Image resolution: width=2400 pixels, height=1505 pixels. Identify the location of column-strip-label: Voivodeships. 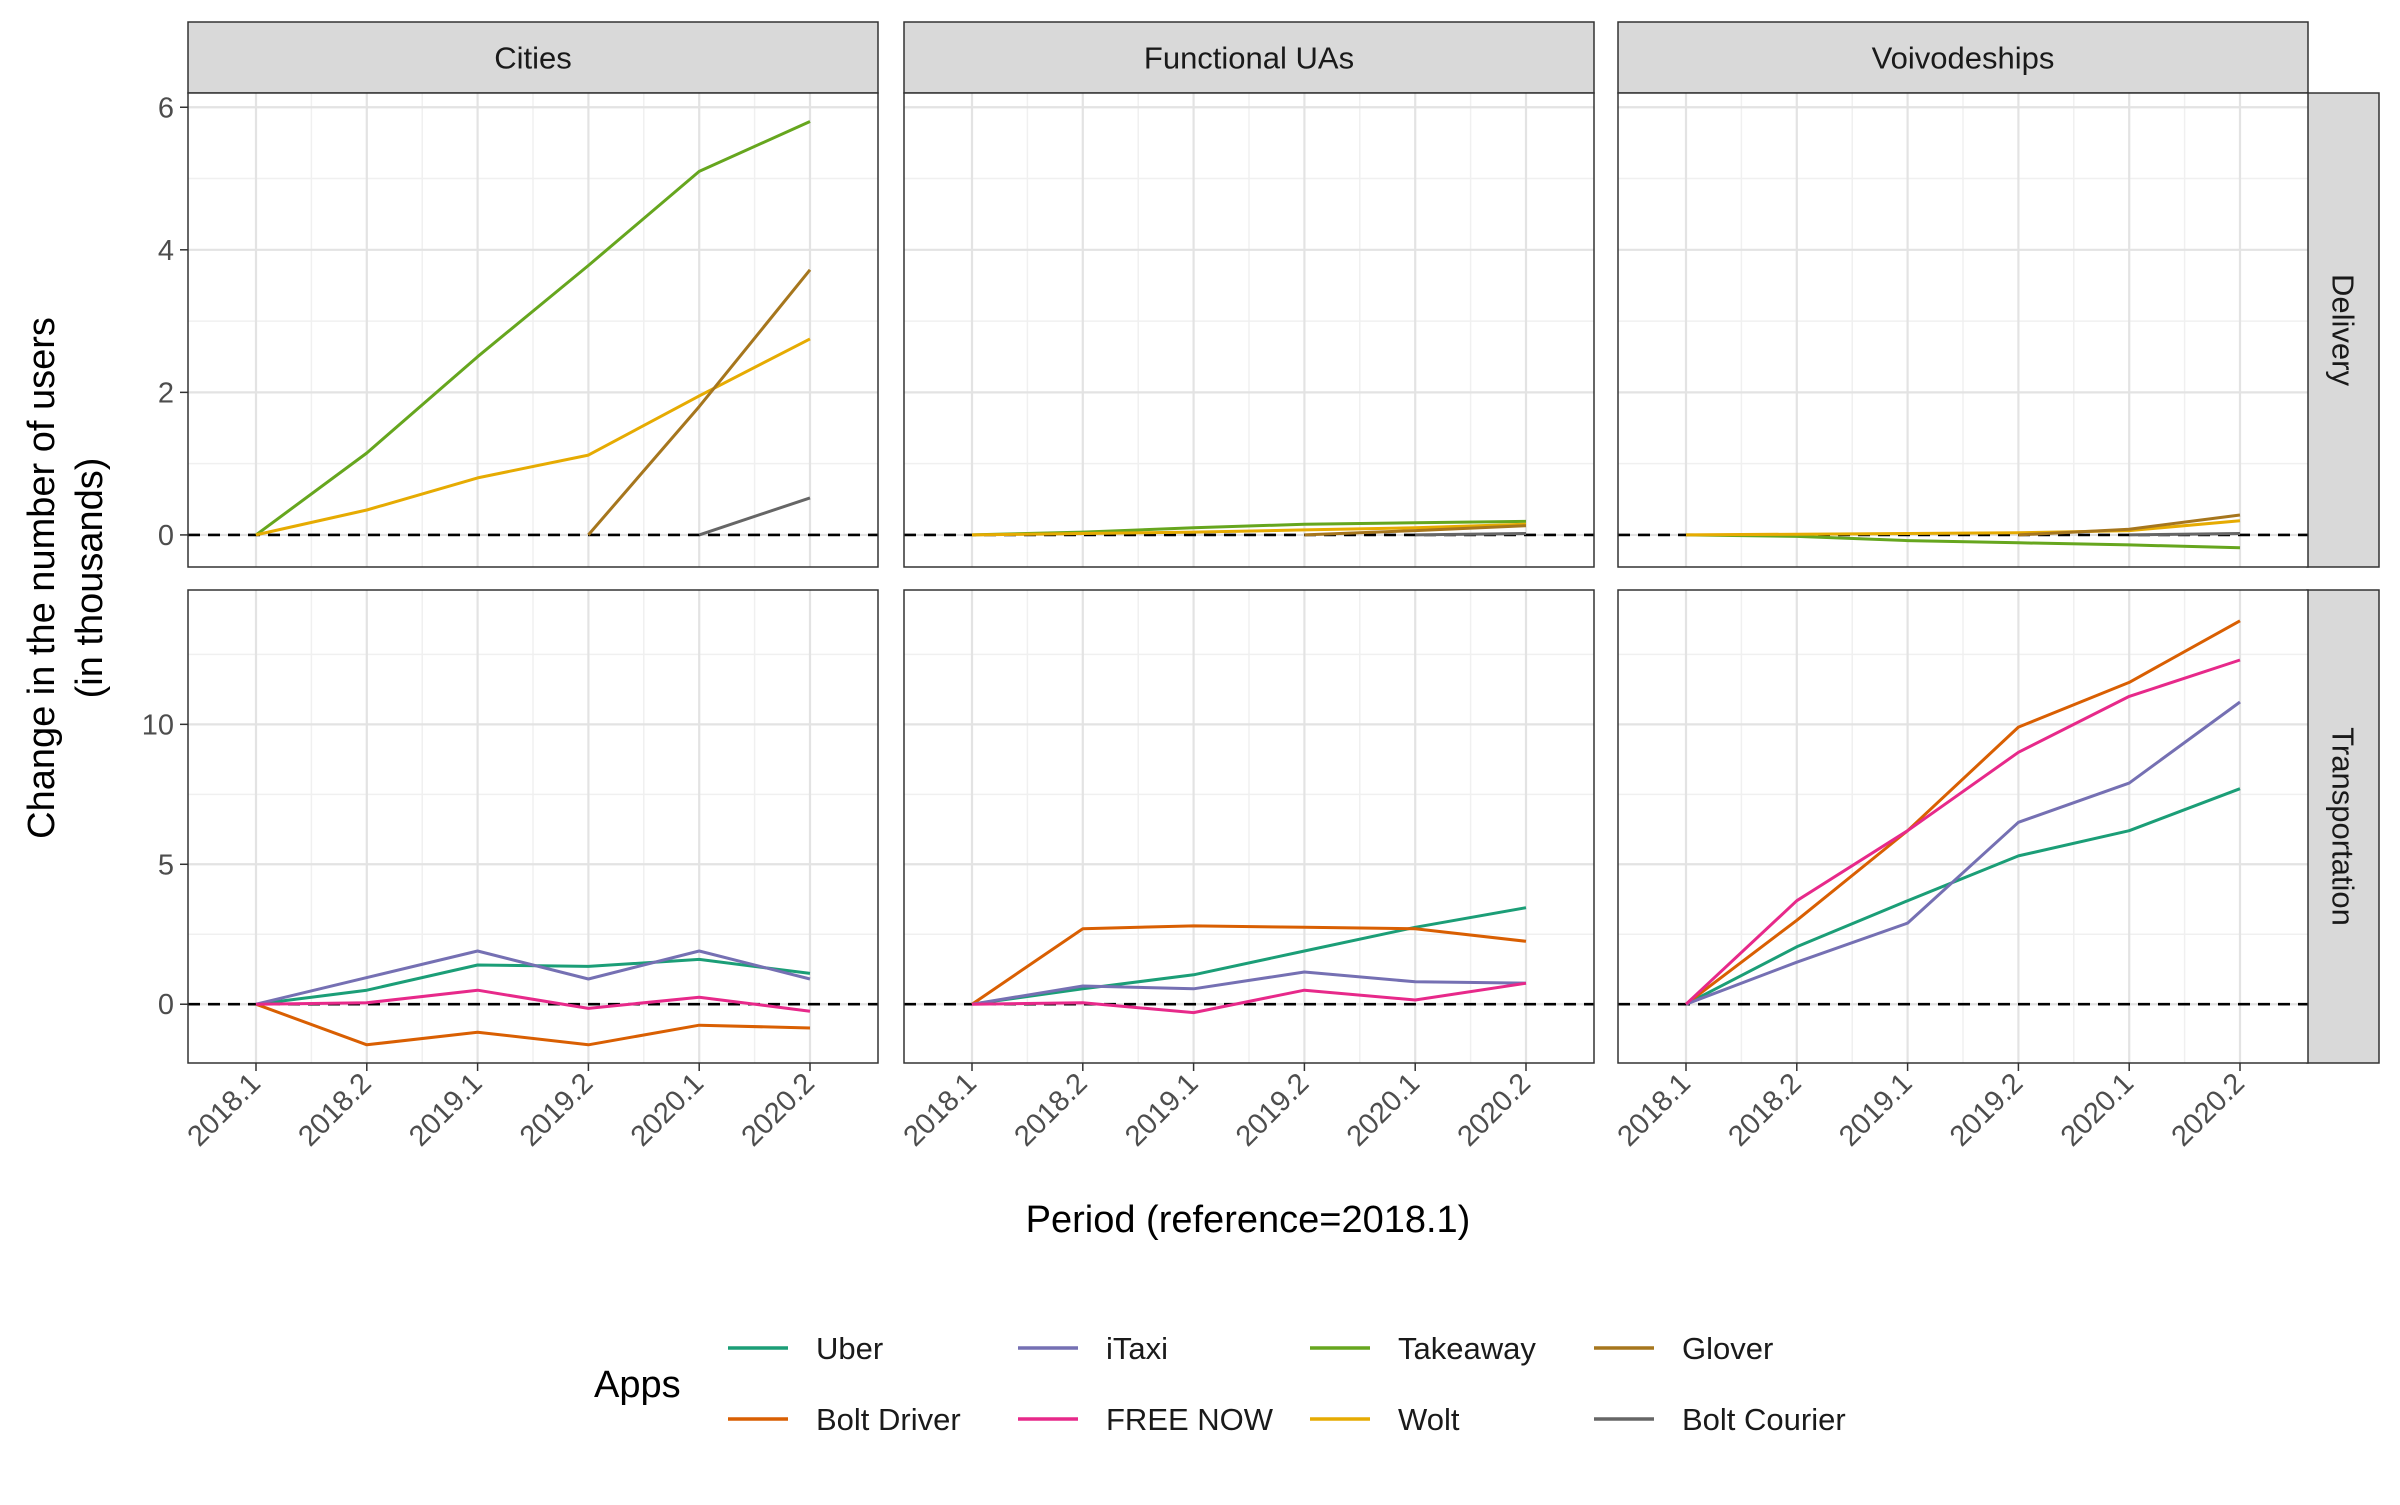
(1963, 58).